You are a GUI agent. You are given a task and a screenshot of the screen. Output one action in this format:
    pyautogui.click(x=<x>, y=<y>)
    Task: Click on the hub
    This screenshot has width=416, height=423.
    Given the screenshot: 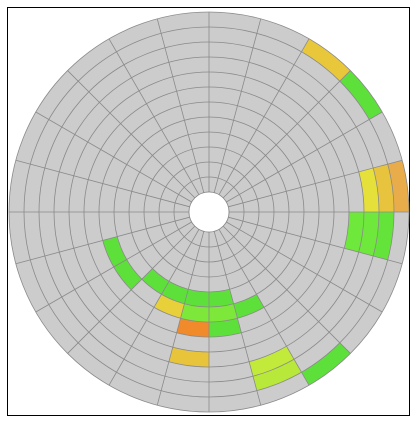 What is the action you would take?
    pyautogui.click(x=209, y=212)
    